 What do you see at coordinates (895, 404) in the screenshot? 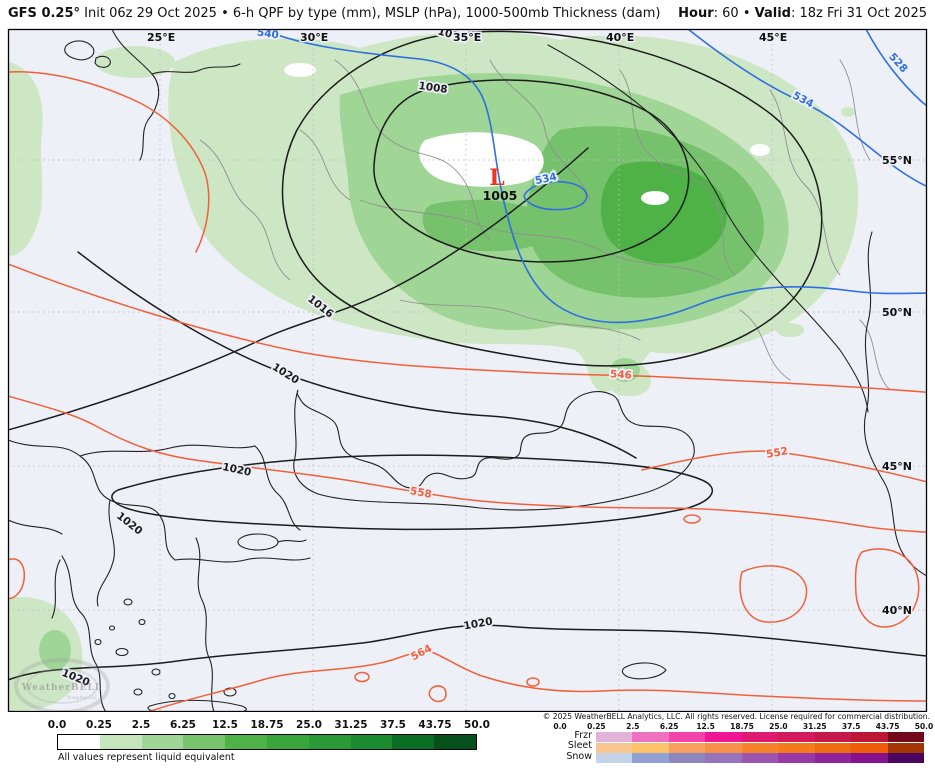
I see `caspian-coast` at bounding box center [895, 404].